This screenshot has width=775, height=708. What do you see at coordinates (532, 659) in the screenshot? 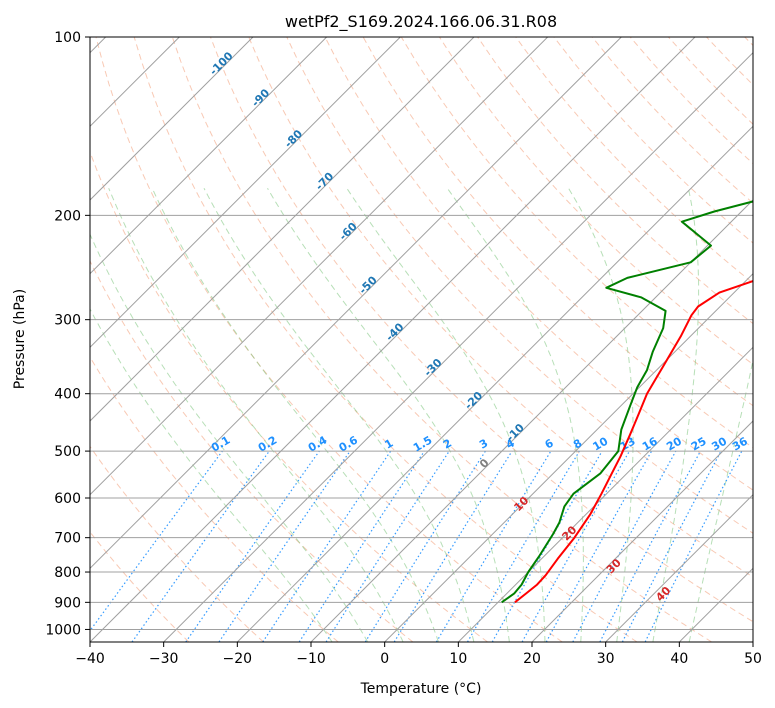
I see `x-tick-label: 20` at bounding box center [532, 659].